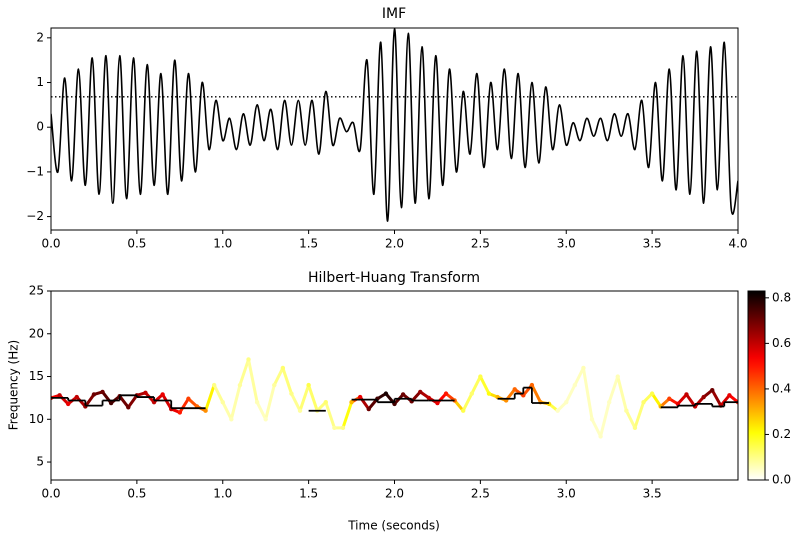 The height and width of the screenshot is (545, 800). Describe the element at coordinates (40, 82) in the screenshot. I see `y-tick-label: 1` at that location.